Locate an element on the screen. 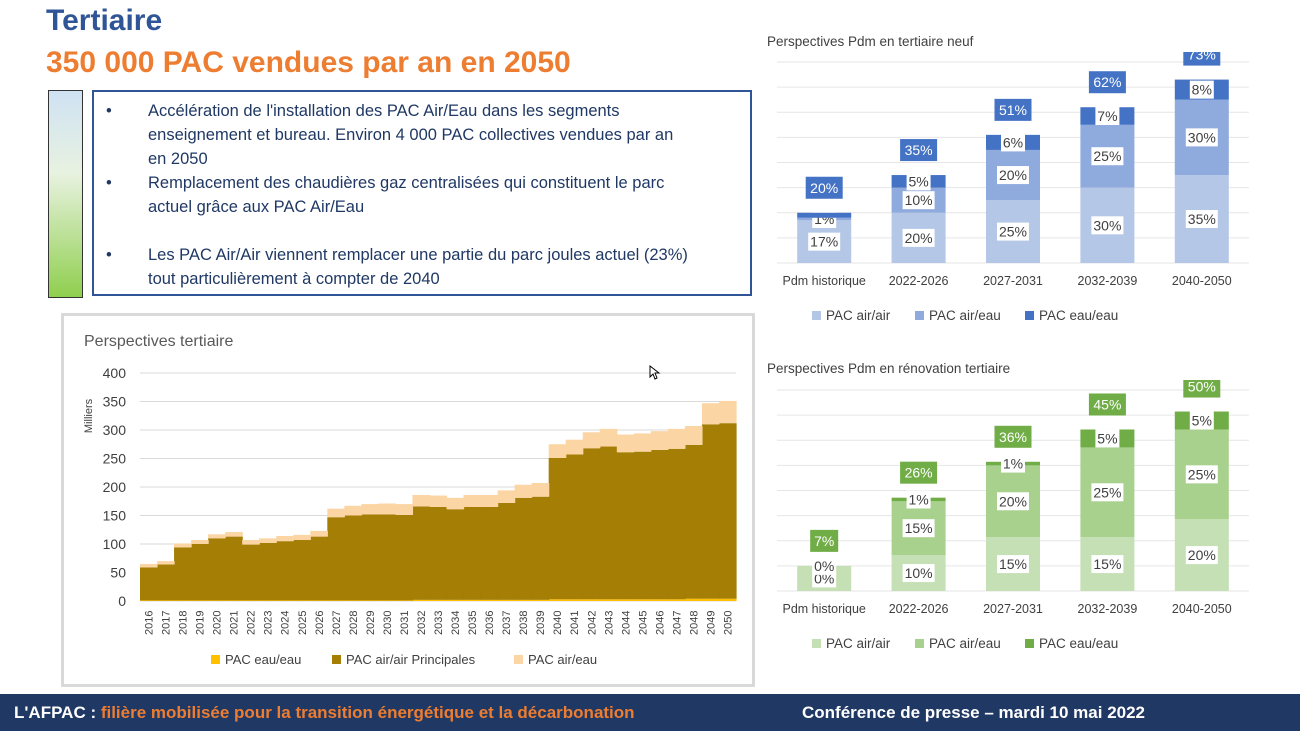  data-label: 25% is located at coordinates (1013, 232).